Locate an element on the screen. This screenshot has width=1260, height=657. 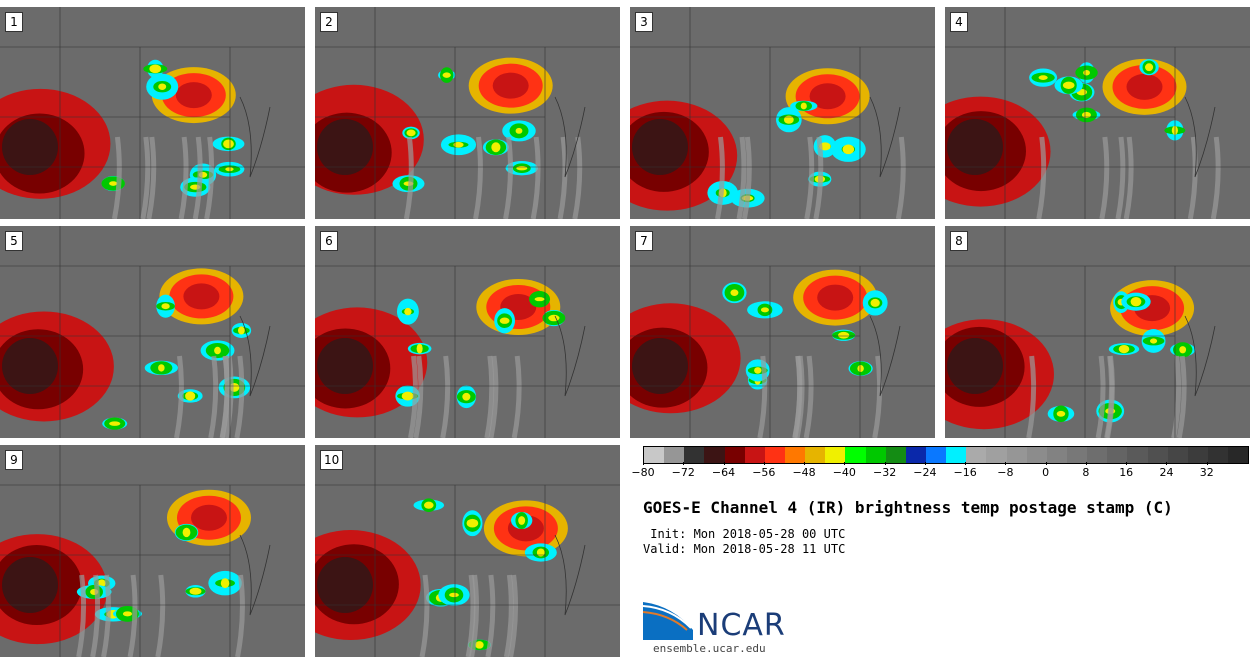
postage-stamp-panel: 8 is located at coordinates (1097, 332).